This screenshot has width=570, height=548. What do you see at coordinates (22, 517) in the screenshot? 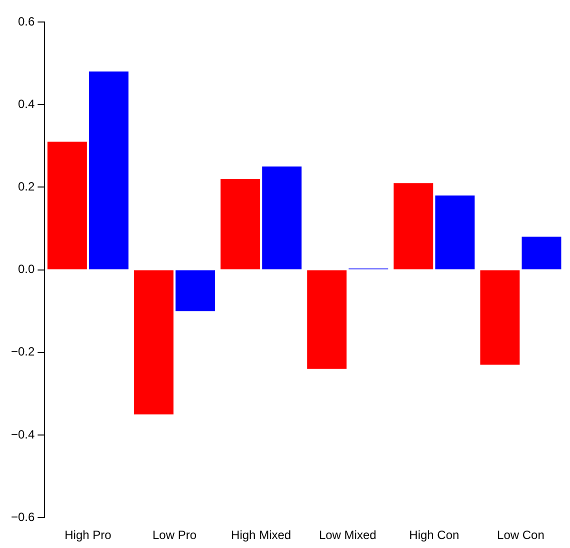
I see `y-tick-label: −0.6` at bounding box center [22, 517].